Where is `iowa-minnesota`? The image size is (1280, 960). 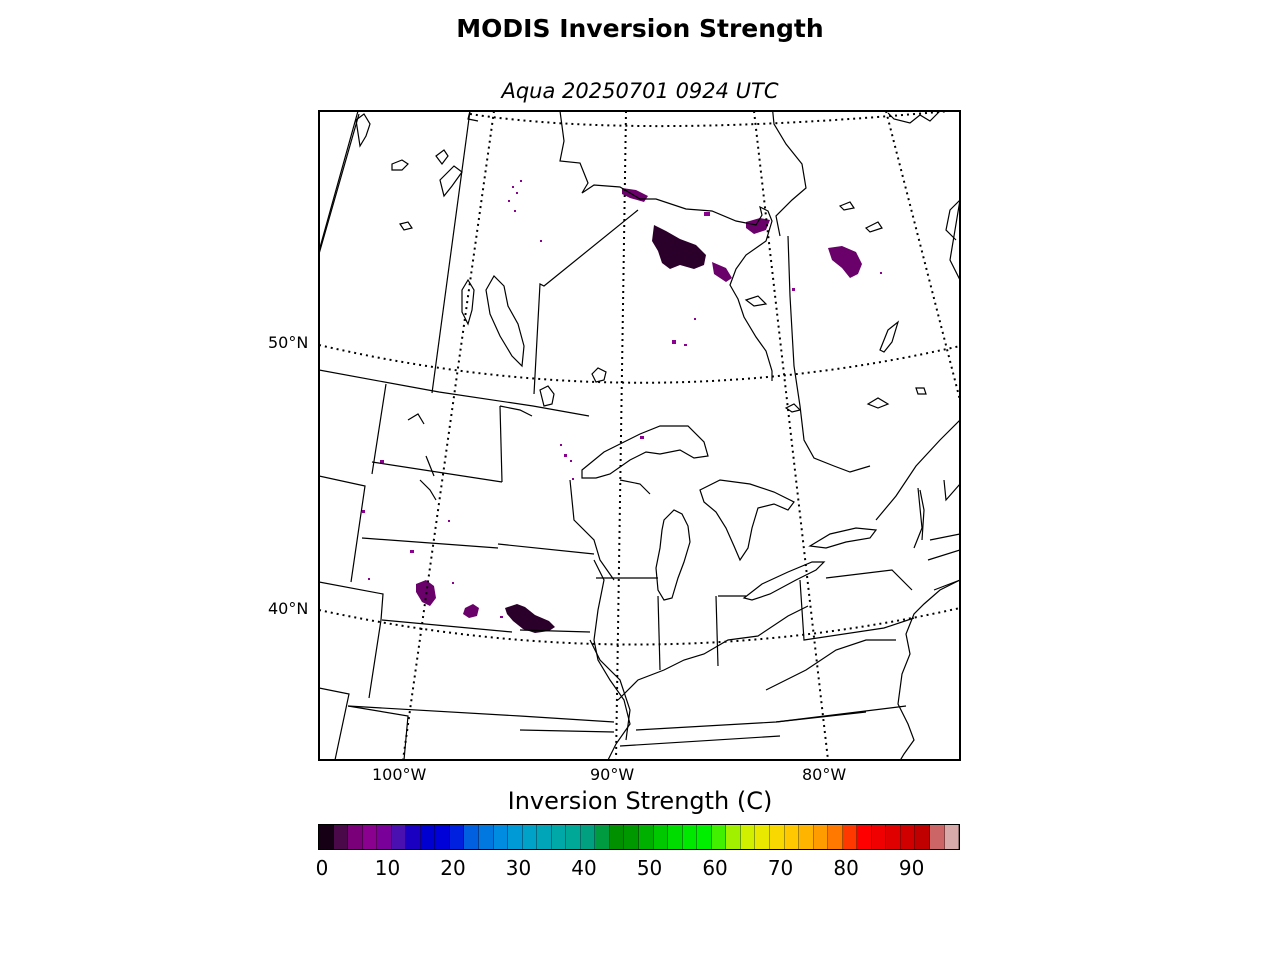 iowa-minnesota is located at coordinates (546, 549).